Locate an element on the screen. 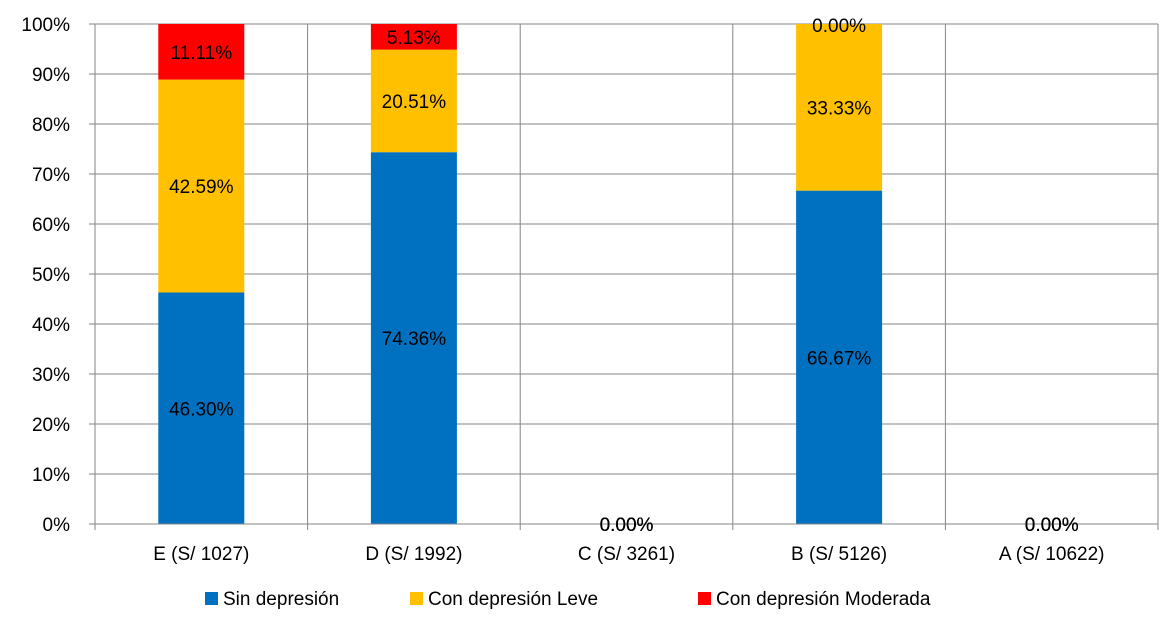  data-label: 20.51% is located at coordinates (414, 102).